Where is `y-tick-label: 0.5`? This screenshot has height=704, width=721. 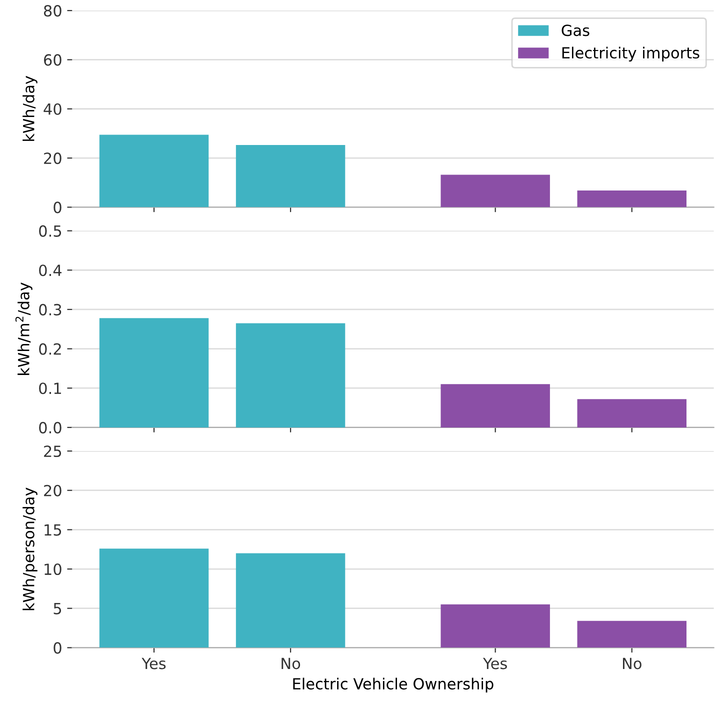 y-tick-label: 0.5 is located at coordinates (50, 231).